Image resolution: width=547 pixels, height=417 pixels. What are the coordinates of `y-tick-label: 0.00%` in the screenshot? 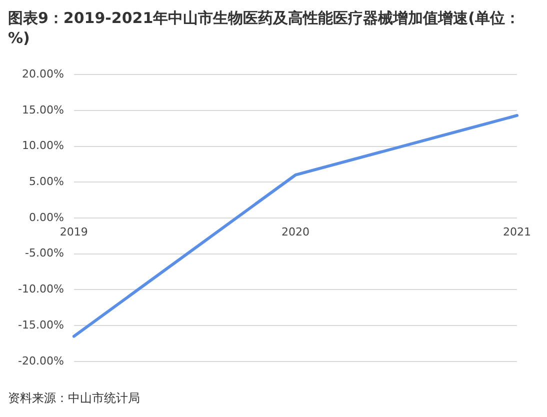 It's located at (46, 217).